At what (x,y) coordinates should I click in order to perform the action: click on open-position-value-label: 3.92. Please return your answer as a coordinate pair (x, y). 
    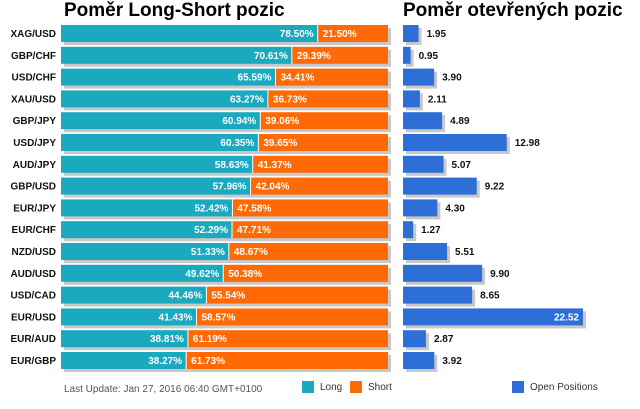
    Looking at the image, I should click on (452, 361).